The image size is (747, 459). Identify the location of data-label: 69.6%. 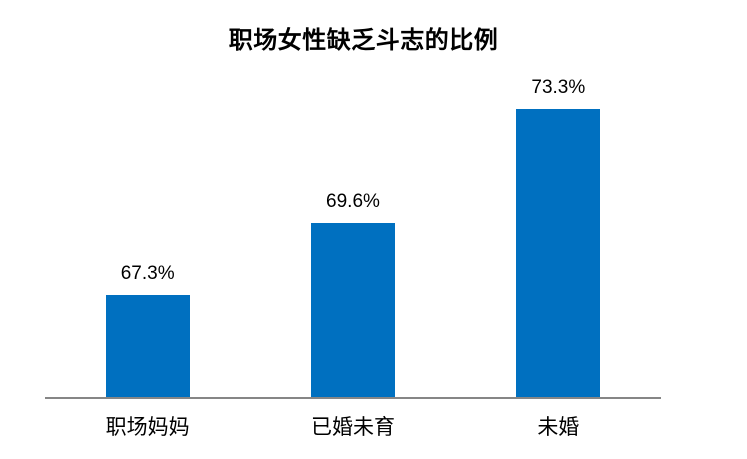
(353, 202).